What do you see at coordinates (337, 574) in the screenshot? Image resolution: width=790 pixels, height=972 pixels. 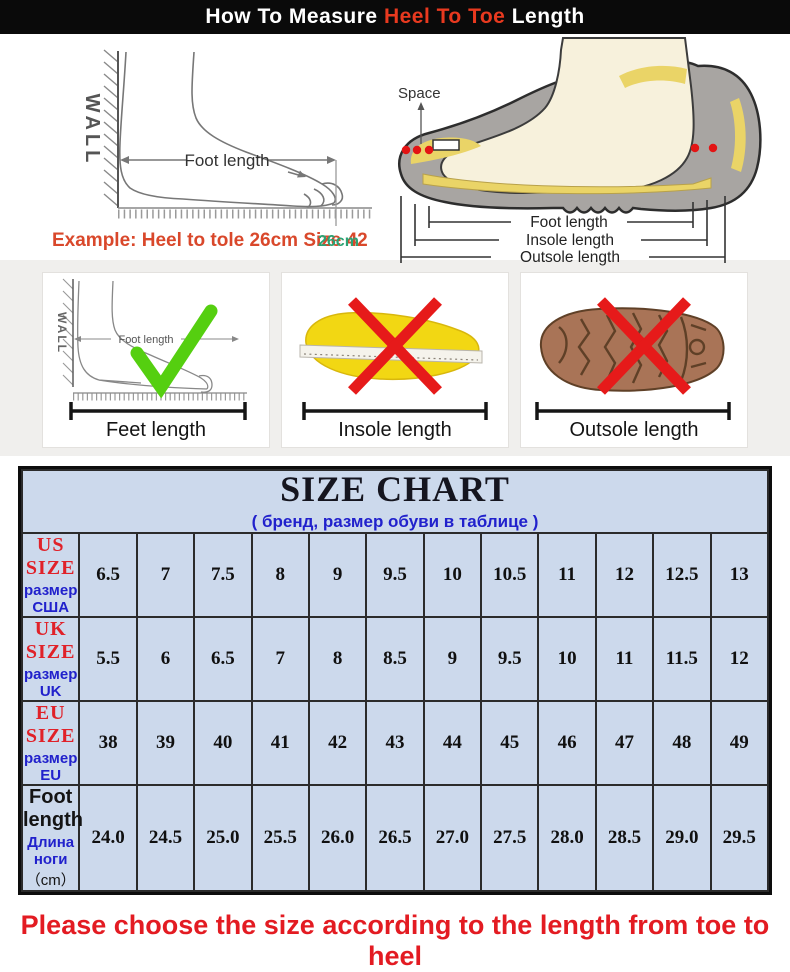 I see `us-size-cell: 9` at bounding box center [337, 574].